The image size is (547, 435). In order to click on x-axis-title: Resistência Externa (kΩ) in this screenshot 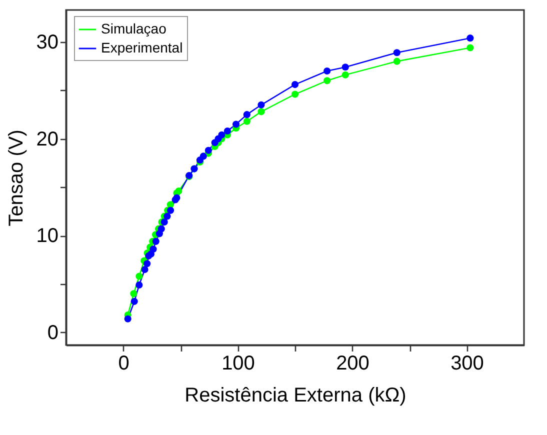, I will do `click(295, 395)`.